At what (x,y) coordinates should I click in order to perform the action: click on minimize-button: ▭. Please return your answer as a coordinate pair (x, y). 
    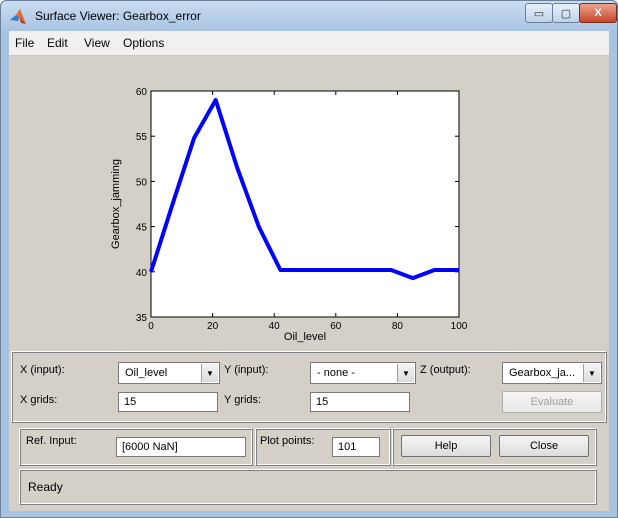
    Looking at the image, I should click on (539, 13).